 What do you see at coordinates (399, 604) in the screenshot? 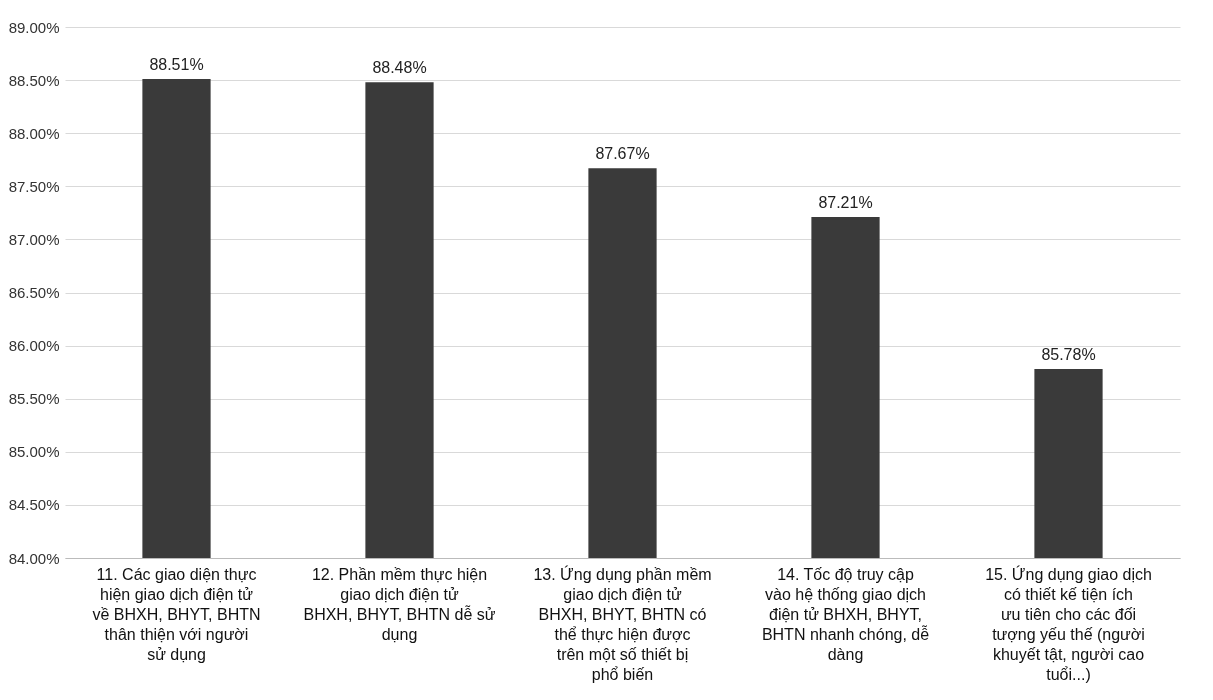
I see `x-tick-label: 12. Phần mềm thực hiện giao dịch điện tử BHXH, BHYT, BHTN dễ sử dụng` at bounding box center [399, 604].